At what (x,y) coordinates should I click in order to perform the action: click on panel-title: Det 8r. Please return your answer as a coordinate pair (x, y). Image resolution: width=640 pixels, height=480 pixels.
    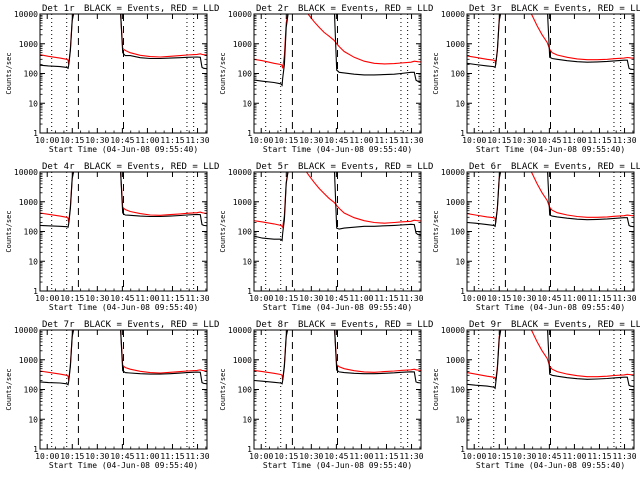
    Looking at the image, I should click on (272, 325).